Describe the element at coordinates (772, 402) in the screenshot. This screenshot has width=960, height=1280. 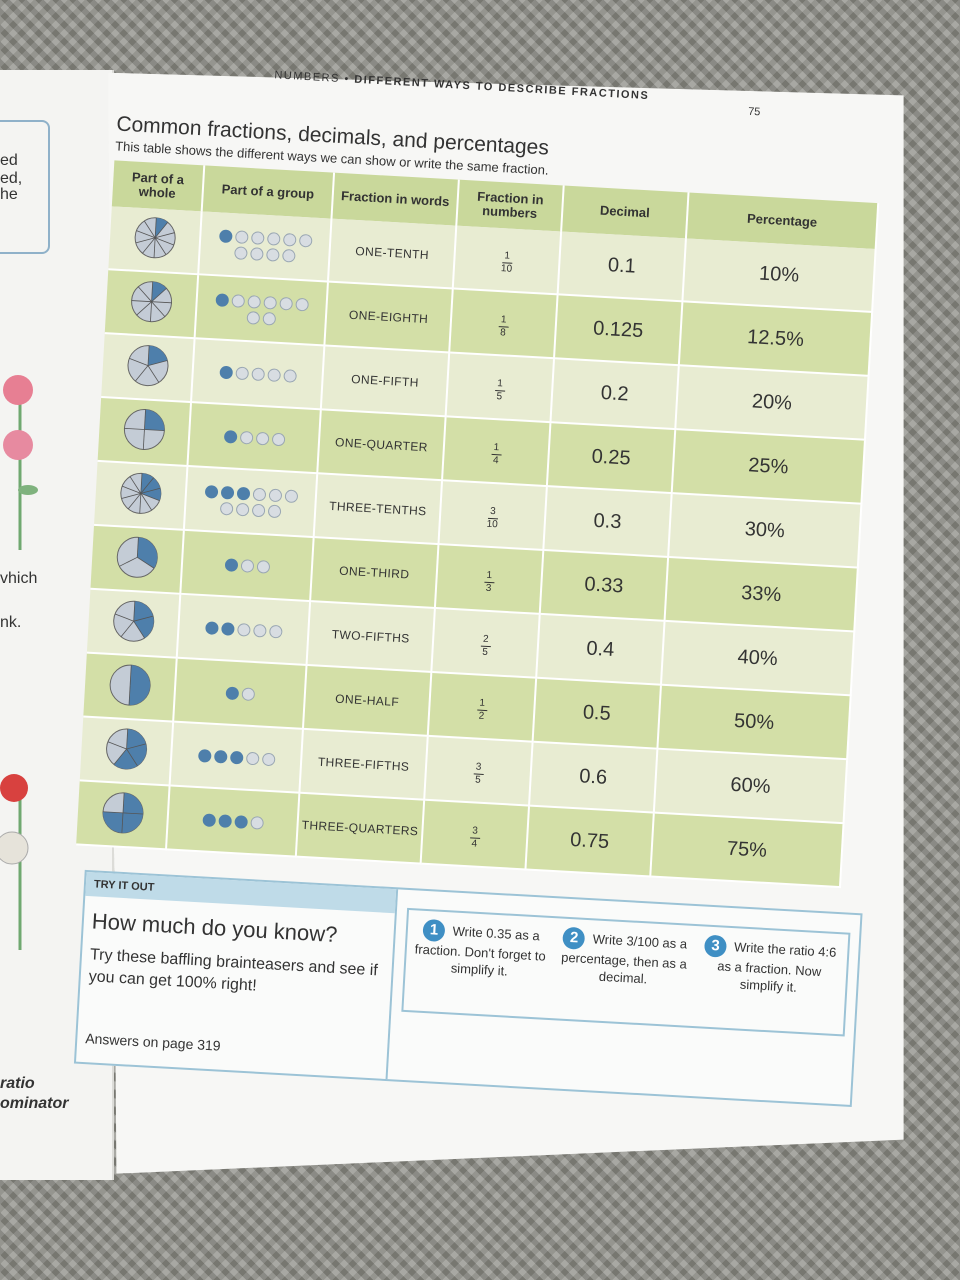
I see `percentage-value: 20%` at that location.